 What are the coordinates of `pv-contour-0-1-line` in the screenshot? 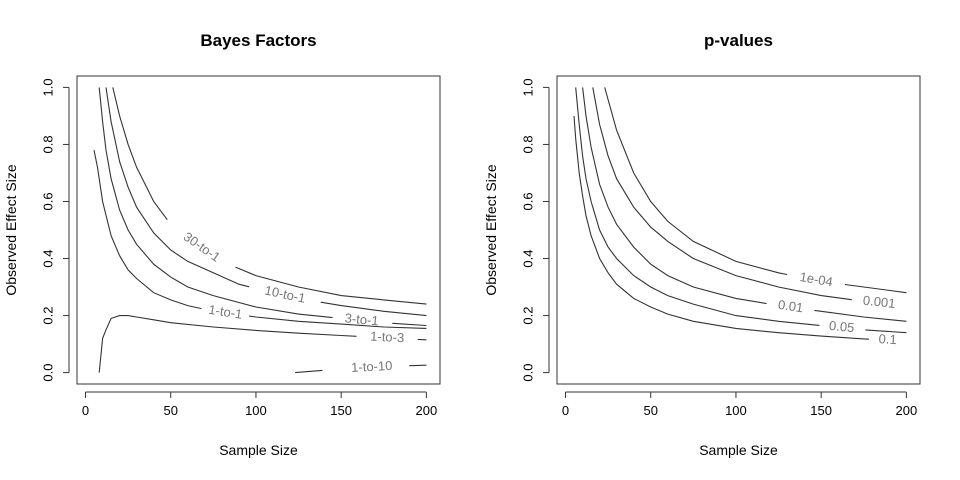 It's located at (721, 227).